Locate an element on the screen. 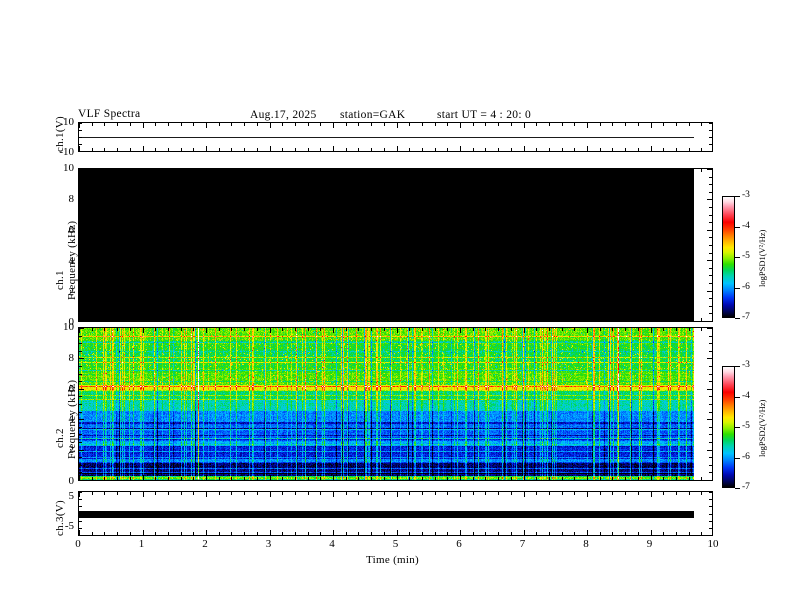 Image resolution: width=792 pixels, height=612 pixels. colorbar-tick-label: -3 is located at coordinates (746, 365).